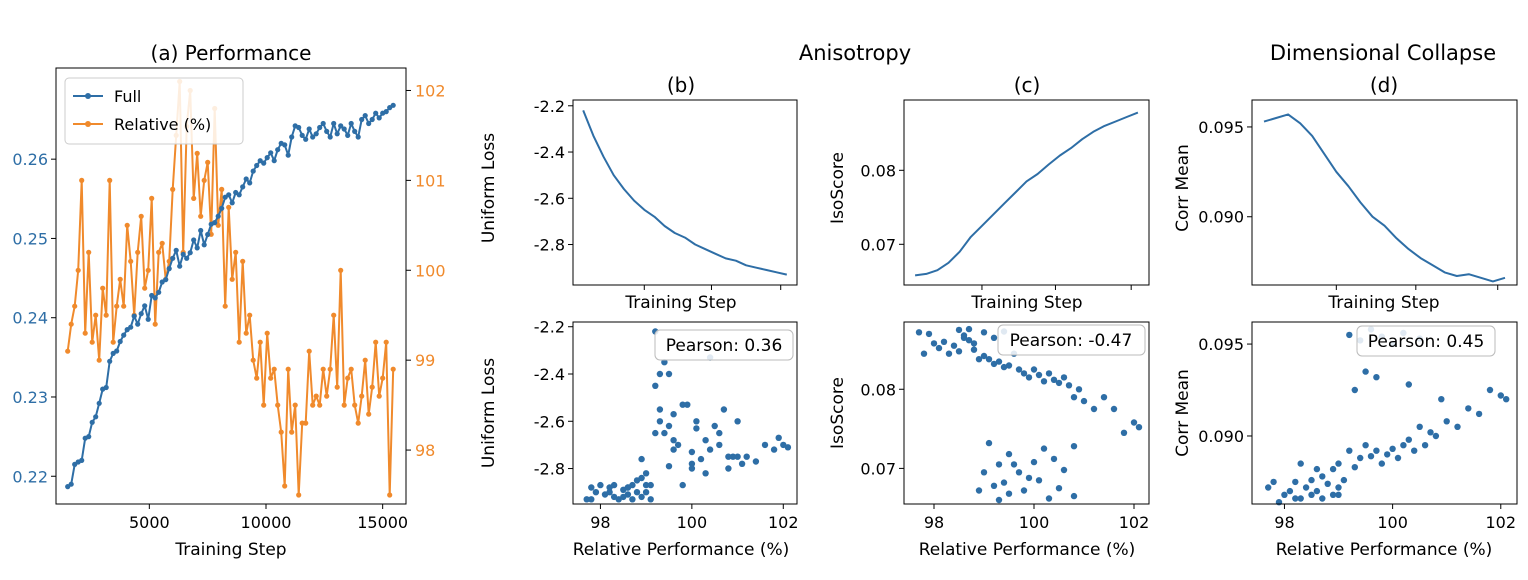  Describe the element at coordinates (30, 397) in the screenshot. I see `panel-a-left-ytick-label-1: 0.23` at that location.